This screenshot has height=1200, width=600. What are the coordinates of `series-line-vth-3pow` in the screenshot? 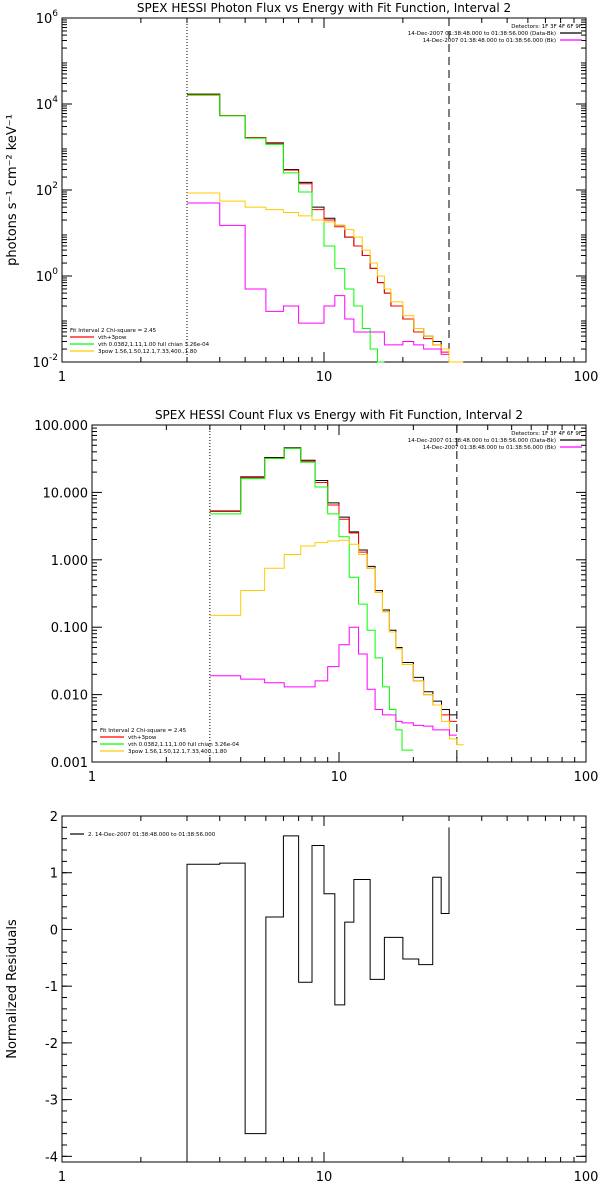 It's located at (318, 223).